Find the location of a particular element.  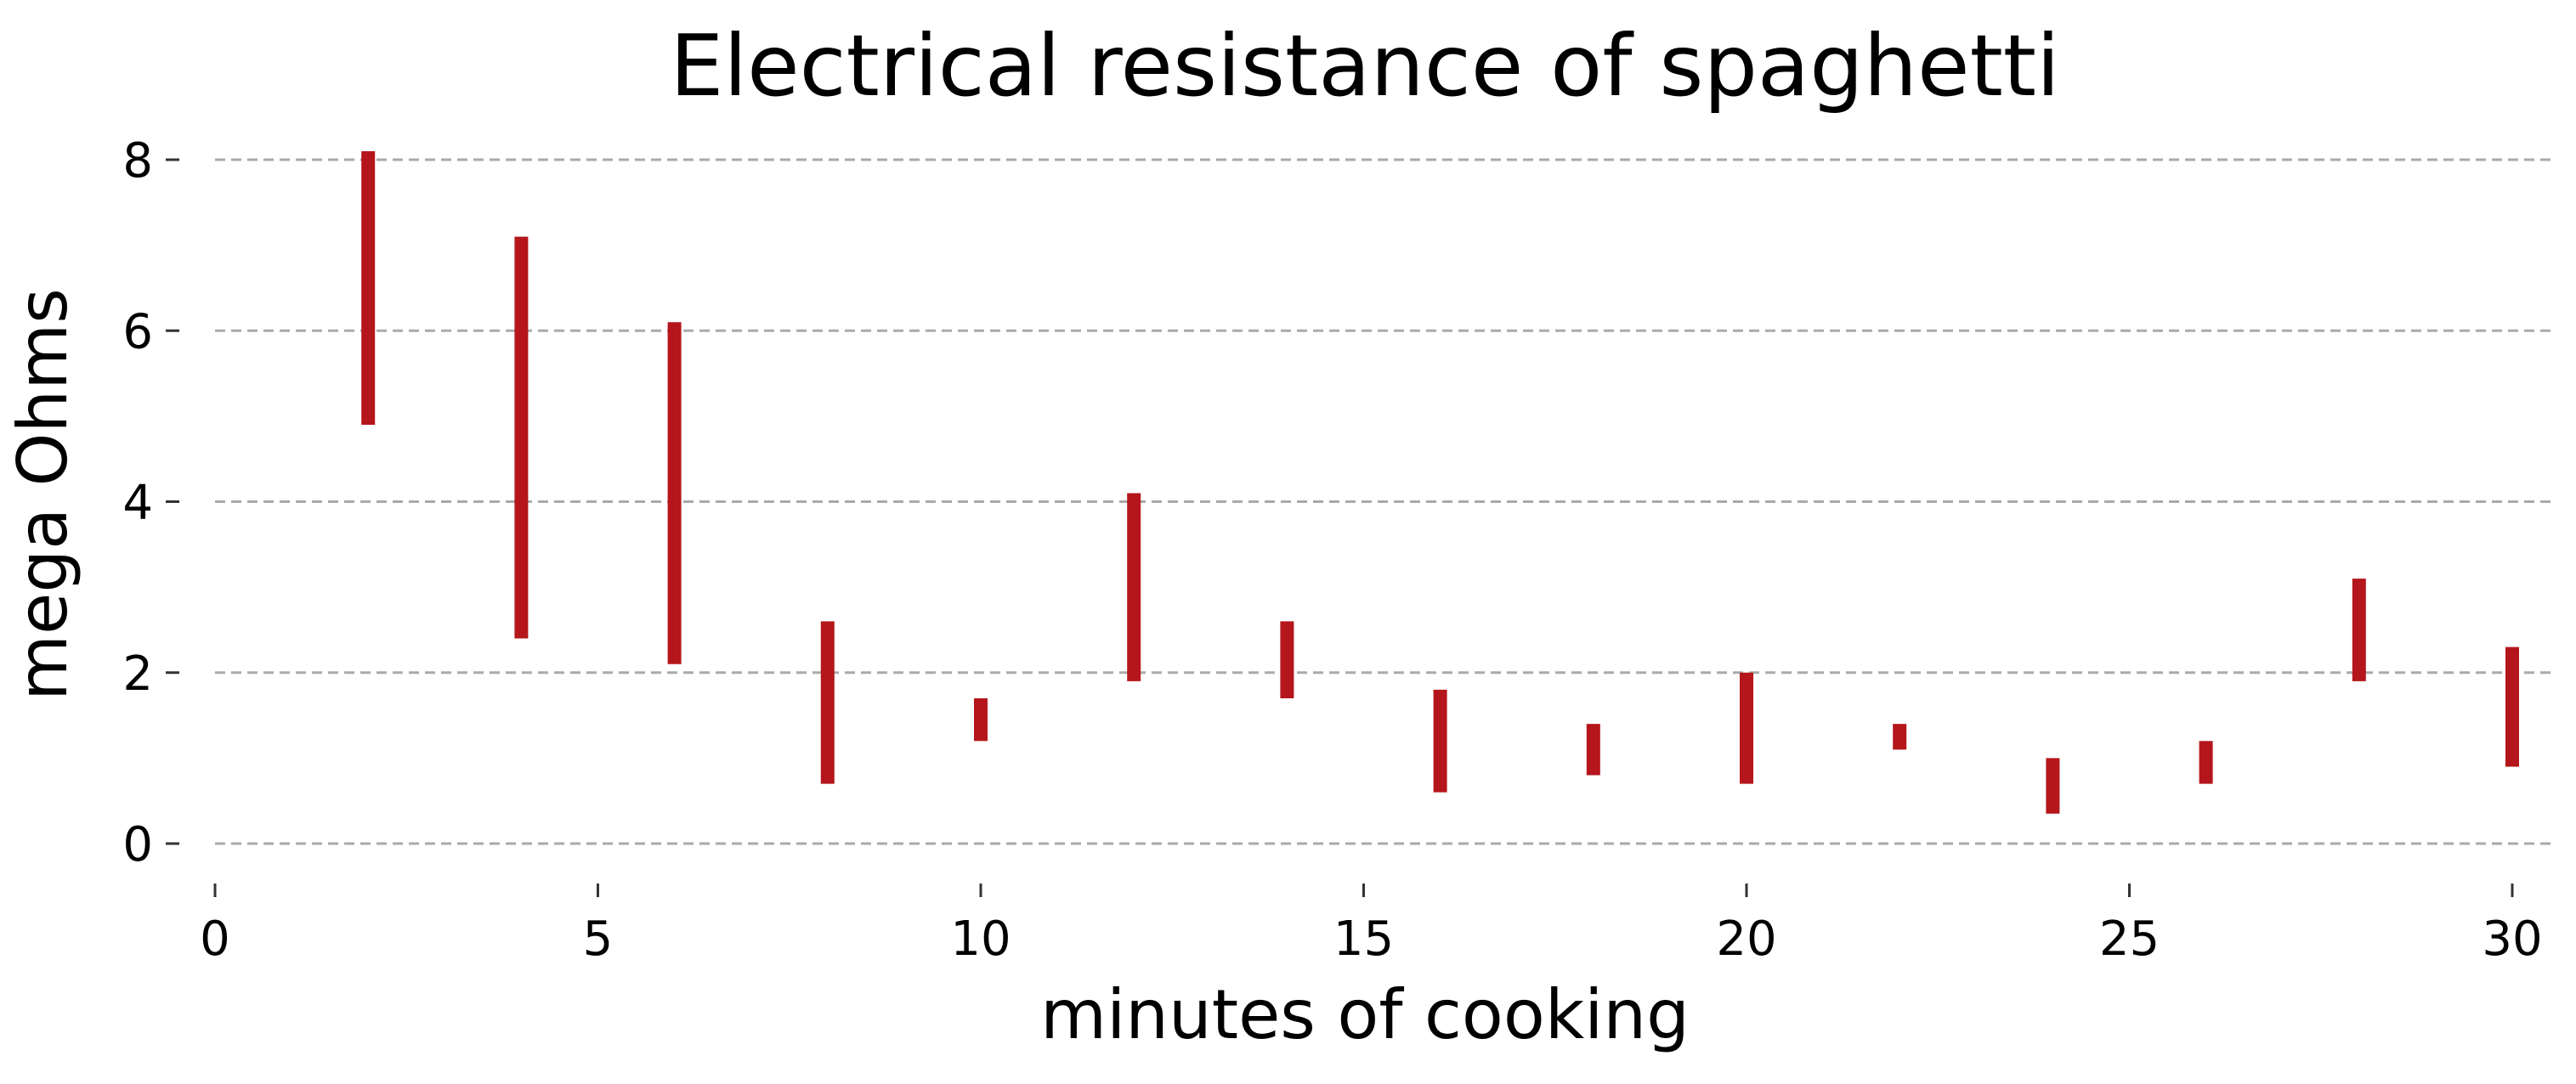

x-tick-label-5: 5 is located at coordinates (598, 940).